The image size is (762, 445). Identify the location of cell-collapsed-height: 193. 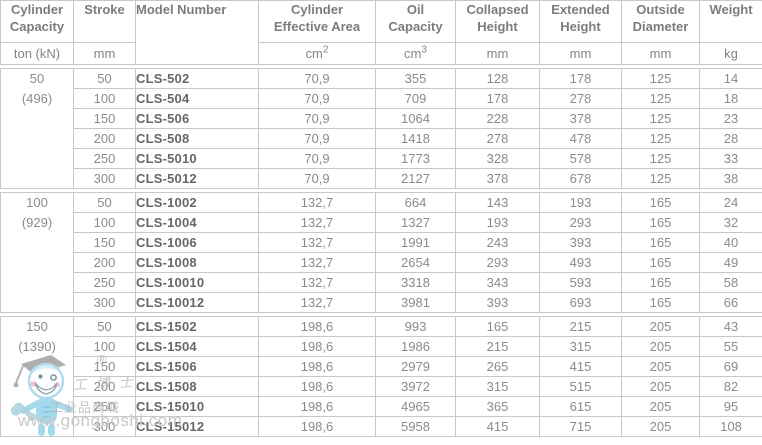
(497, 222).